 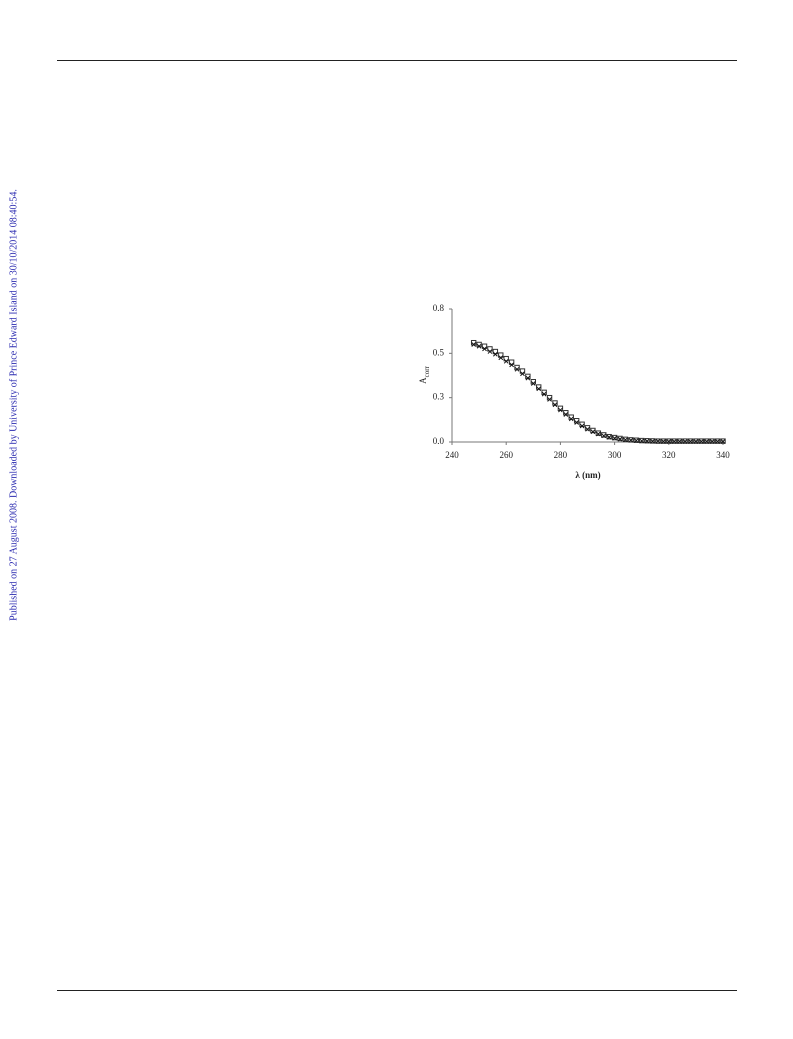 I want to click on x-tick-label: 240, so click(x=452, y=455).